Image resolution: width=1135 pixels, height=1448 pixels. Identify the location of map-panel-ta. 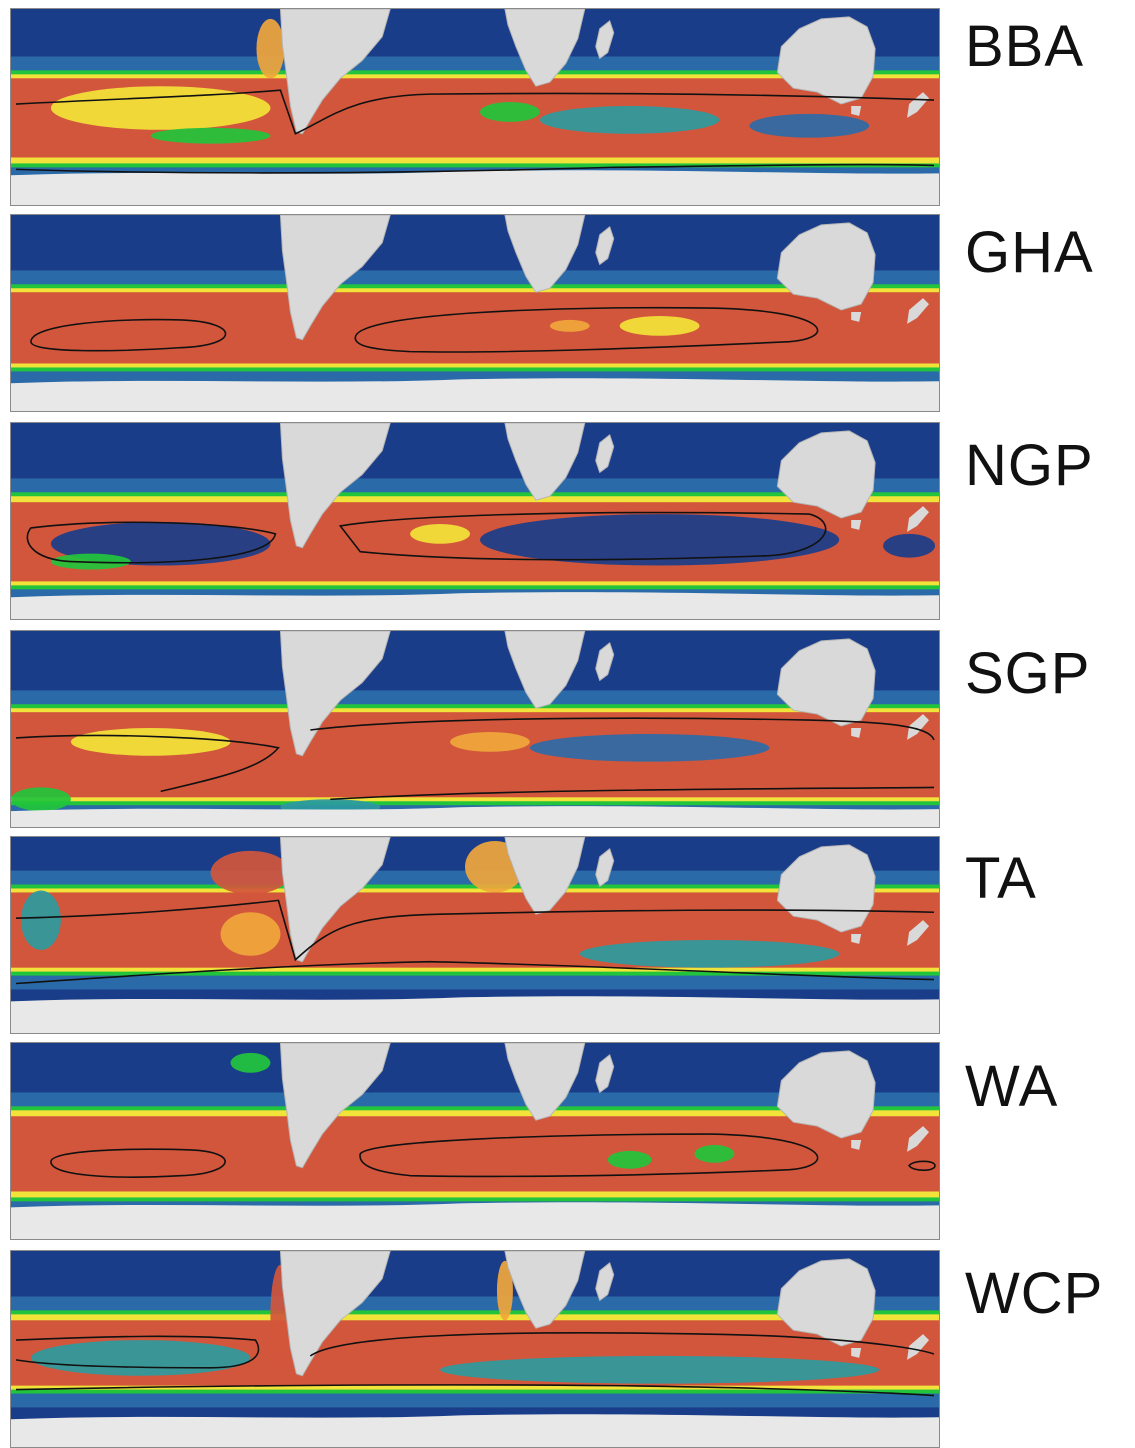
(475, 935).